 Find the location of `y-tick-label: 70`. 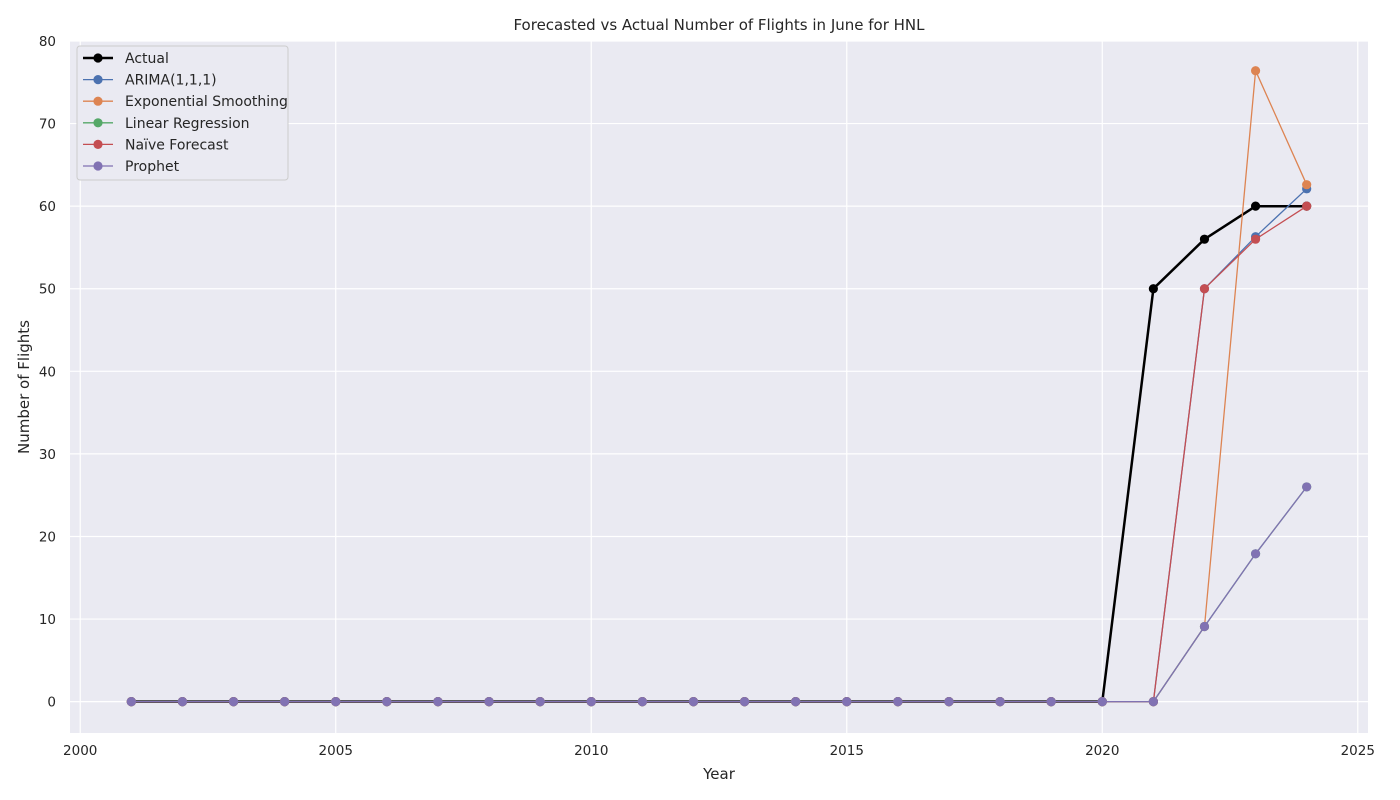

y-tick-label: 70 is located at coordinates (47, 125).